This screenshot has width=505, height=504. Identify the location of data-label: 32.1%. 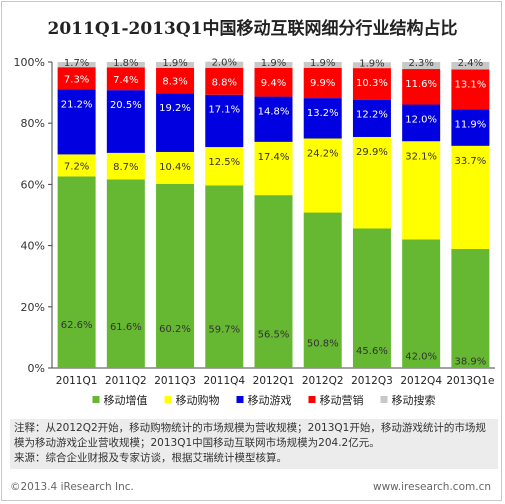
(421, 156).